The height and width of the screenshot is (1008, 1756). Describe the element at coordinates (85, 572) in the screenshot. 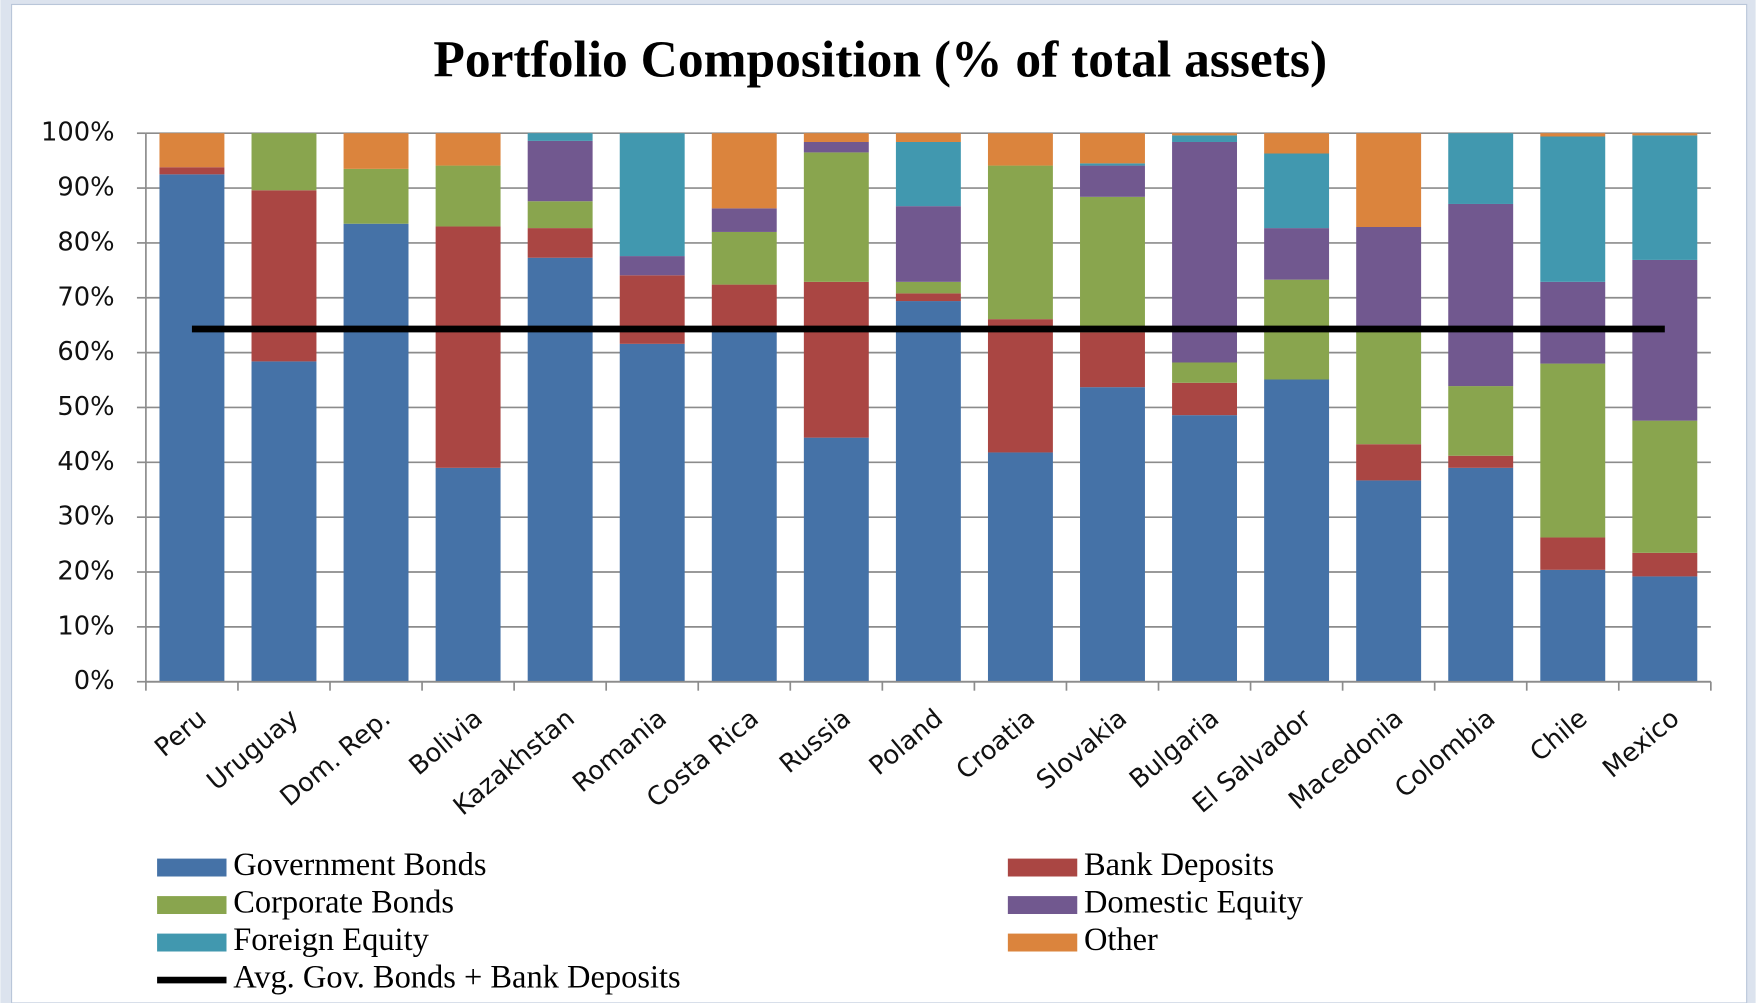

I see `y-tick-label: 20%` at that location.